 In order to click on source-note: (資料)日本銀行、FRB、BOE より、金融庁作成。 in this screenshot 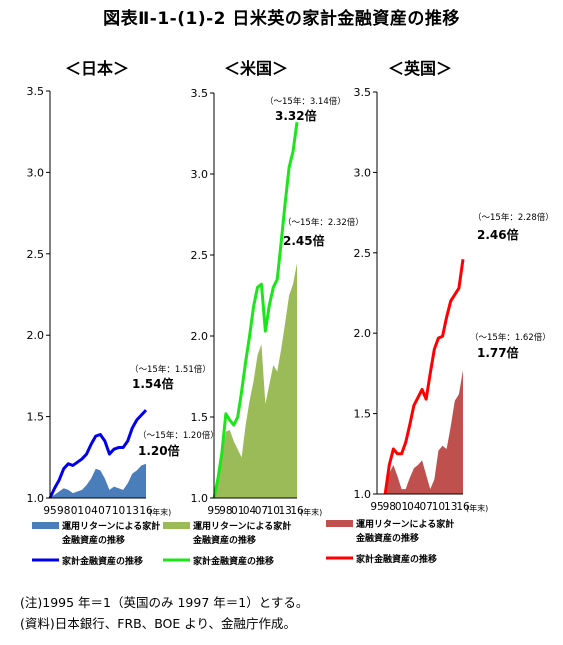, I will do `click(158, 623)`.